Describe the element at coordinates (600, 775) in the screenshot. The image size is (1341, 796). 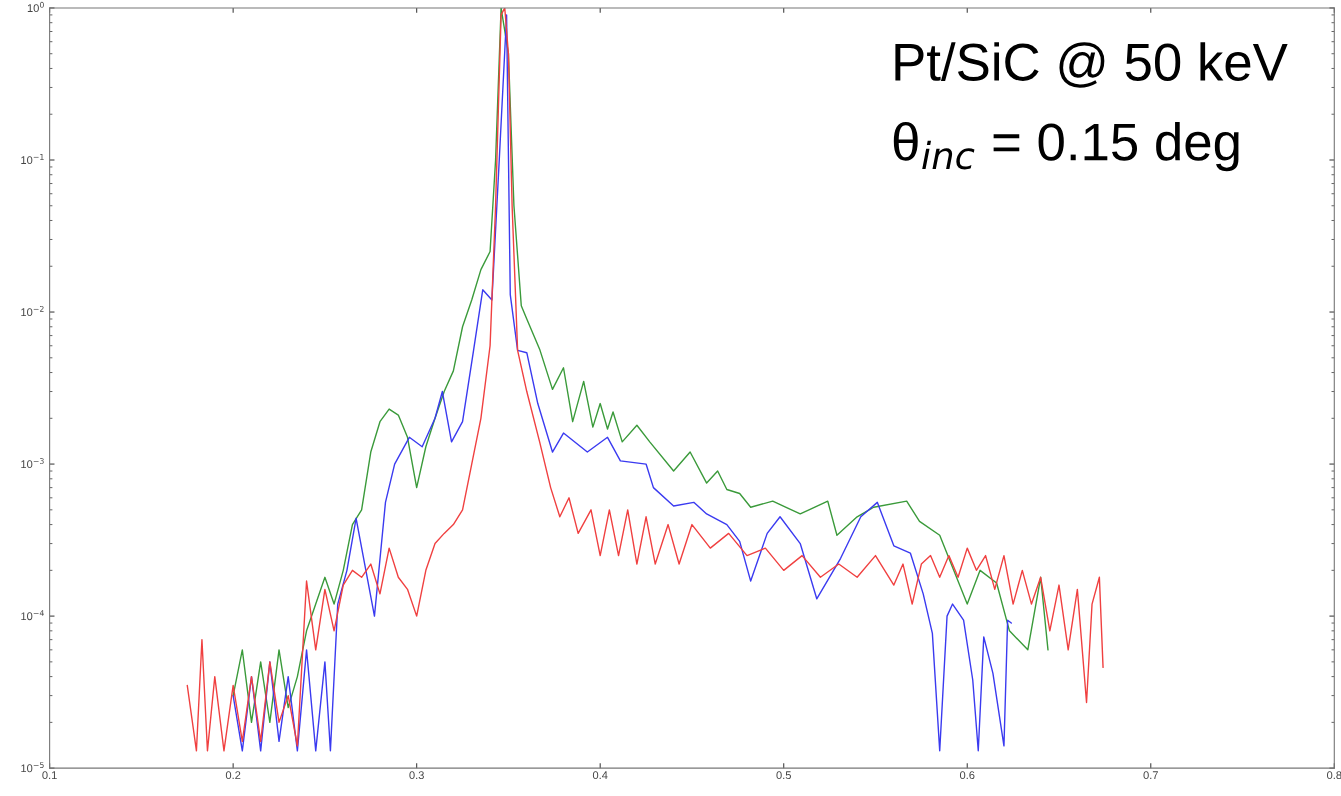
I see `x-tick-label: 0.4` at that location.